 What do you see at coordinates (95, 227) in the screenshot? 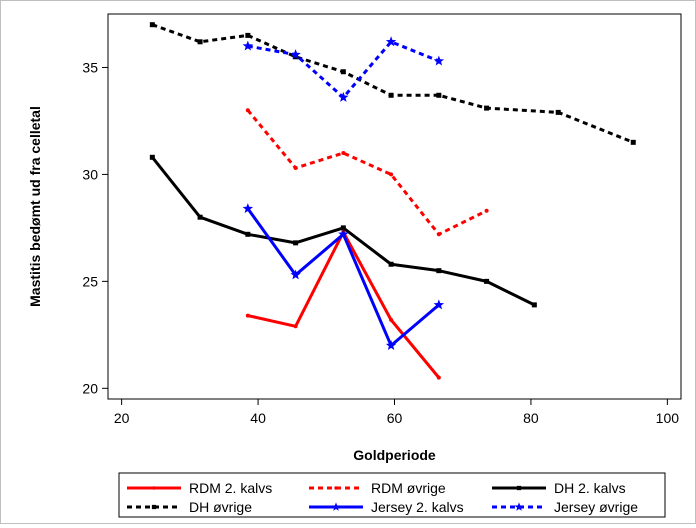
I see `y-axis-ticks: 20 25 30 35` at bounding box center [95, 227].